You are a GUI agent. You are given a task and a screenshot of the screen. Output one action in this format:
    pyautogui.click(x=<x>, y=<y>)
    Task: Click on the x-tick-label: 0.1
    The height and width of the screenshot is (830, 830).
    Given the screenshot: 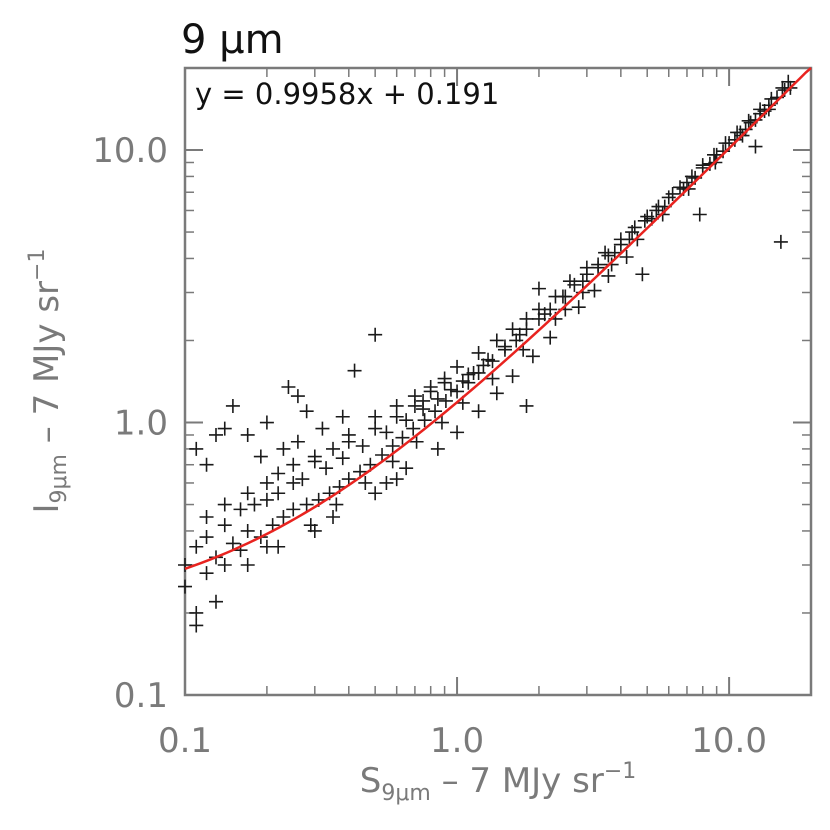 What is the action you would take?
    pyautogui.click(x=185, y=741)
    